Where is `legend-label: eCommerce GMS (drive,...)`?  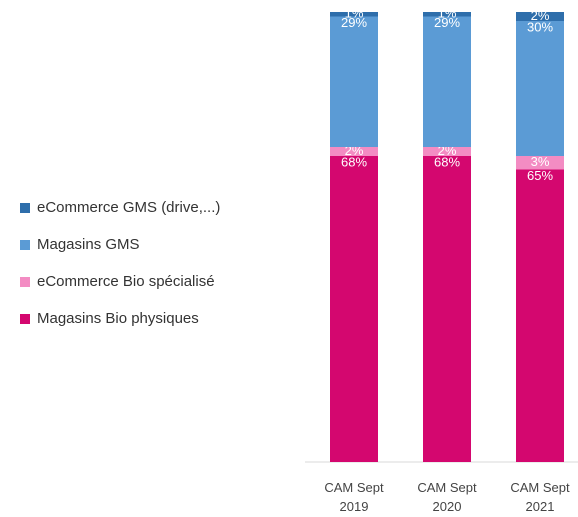
legend-label: eCommerce GMS (drive,...) is located at coordinates (128, 207).